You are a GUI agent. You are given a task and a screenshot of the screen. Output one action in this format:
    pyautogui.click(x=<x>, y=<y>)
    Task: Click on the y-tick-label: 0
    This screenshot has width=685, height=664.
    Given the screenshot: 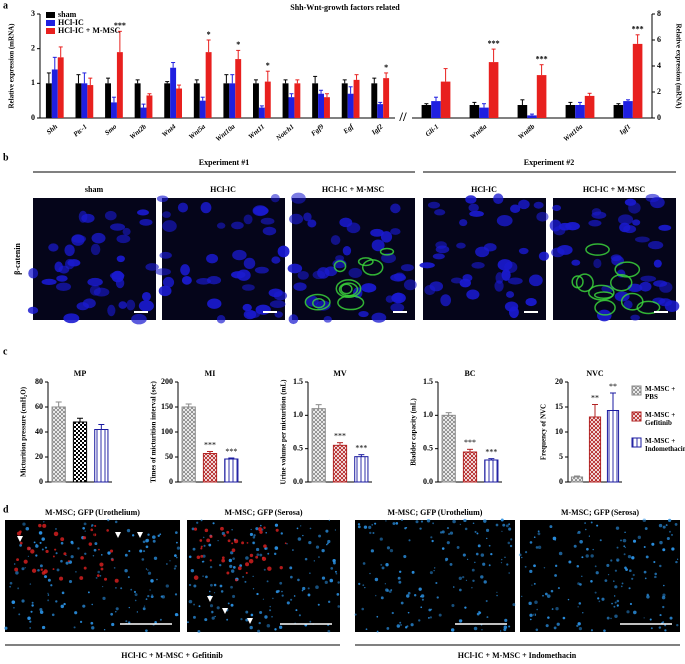 What is the action you would take?
    pyautogui.click(x=33, y=117)
    